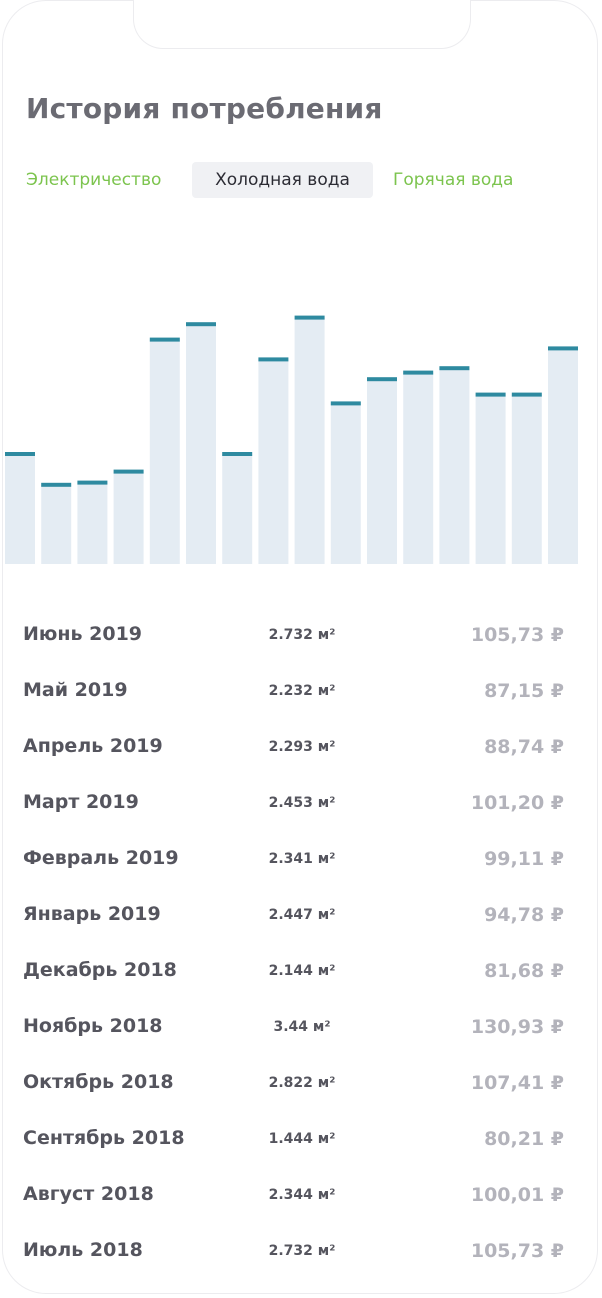 The image size is (602, 1298). I want to click on history-row: Сентябрь 2018 1.444 м² 80,21 ₽, so click(301, 1141).